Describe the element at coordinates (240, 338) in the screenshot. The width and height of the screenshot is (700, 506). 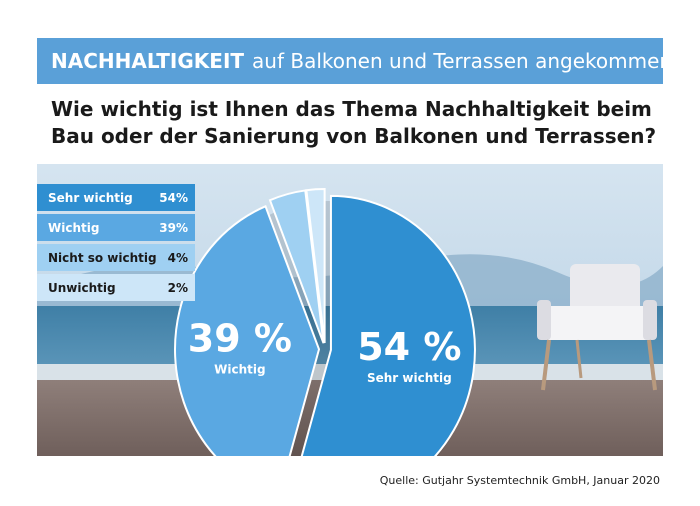
I see `slice-value-label: 39 %` at that location.